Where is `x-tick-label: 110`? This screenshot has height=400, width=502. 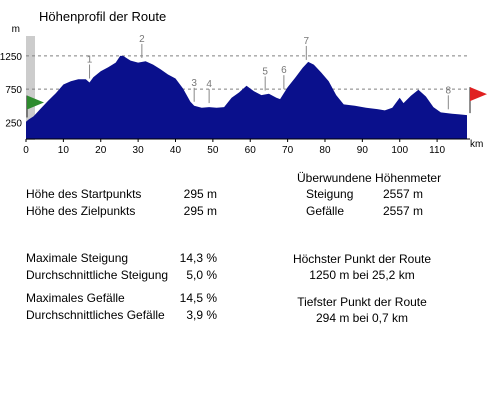 x-tick-label: 110 is located at coordinates (437, 150).